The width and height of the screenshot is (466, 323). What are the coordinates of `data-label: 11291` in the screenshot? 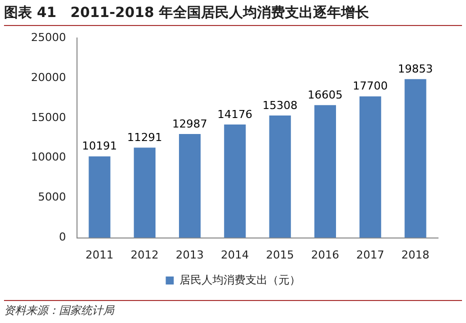 It's located at (144, 137).